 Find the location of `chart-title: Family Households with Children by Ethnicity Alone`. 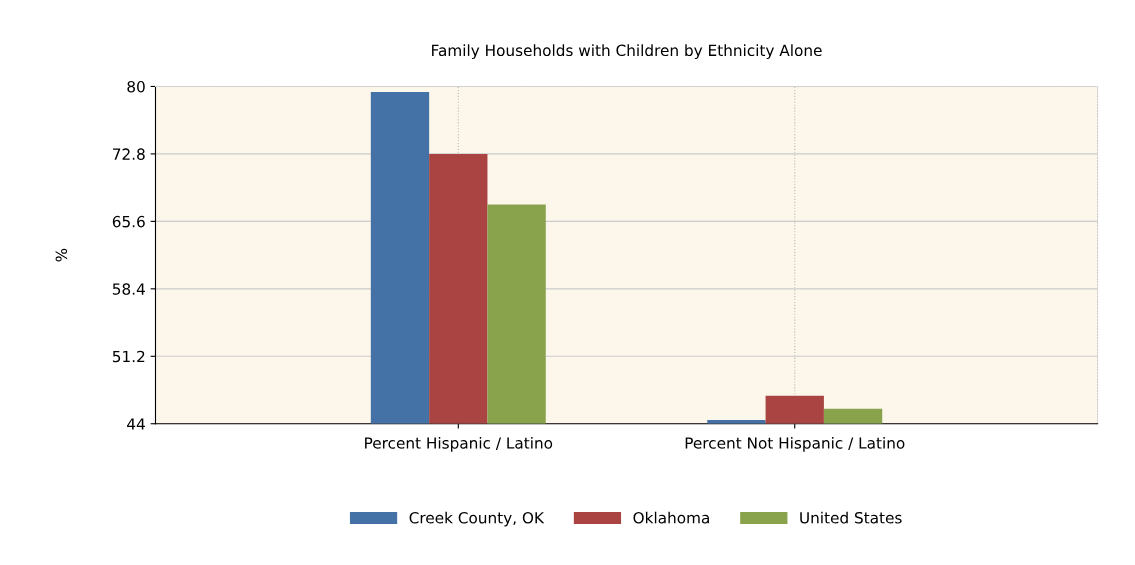

chart-title: Family Households with Children by Ethnicity Alone is located at coordinates (627, 52).